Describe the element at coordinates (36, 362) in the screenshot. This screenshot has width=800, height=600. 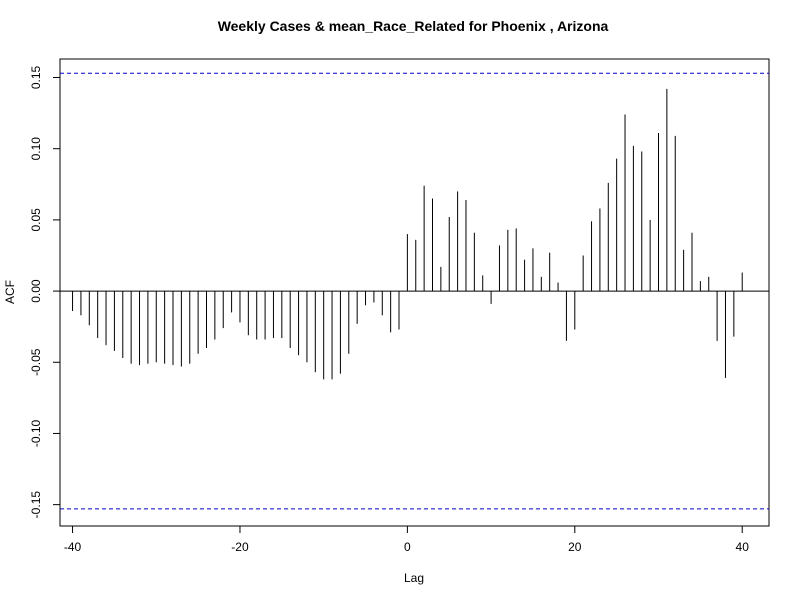
I see `y-tick-label: -0.05` at that location.